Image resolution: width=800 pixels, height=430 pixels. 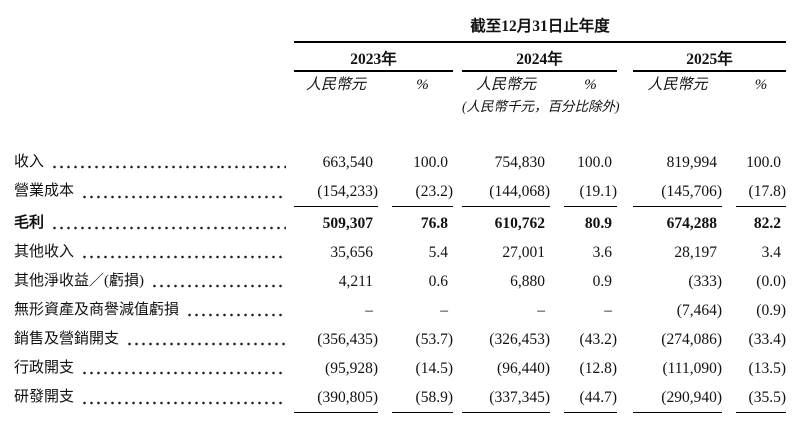 I want to click on value-cell-2023: –, so click(x=369, y=310).